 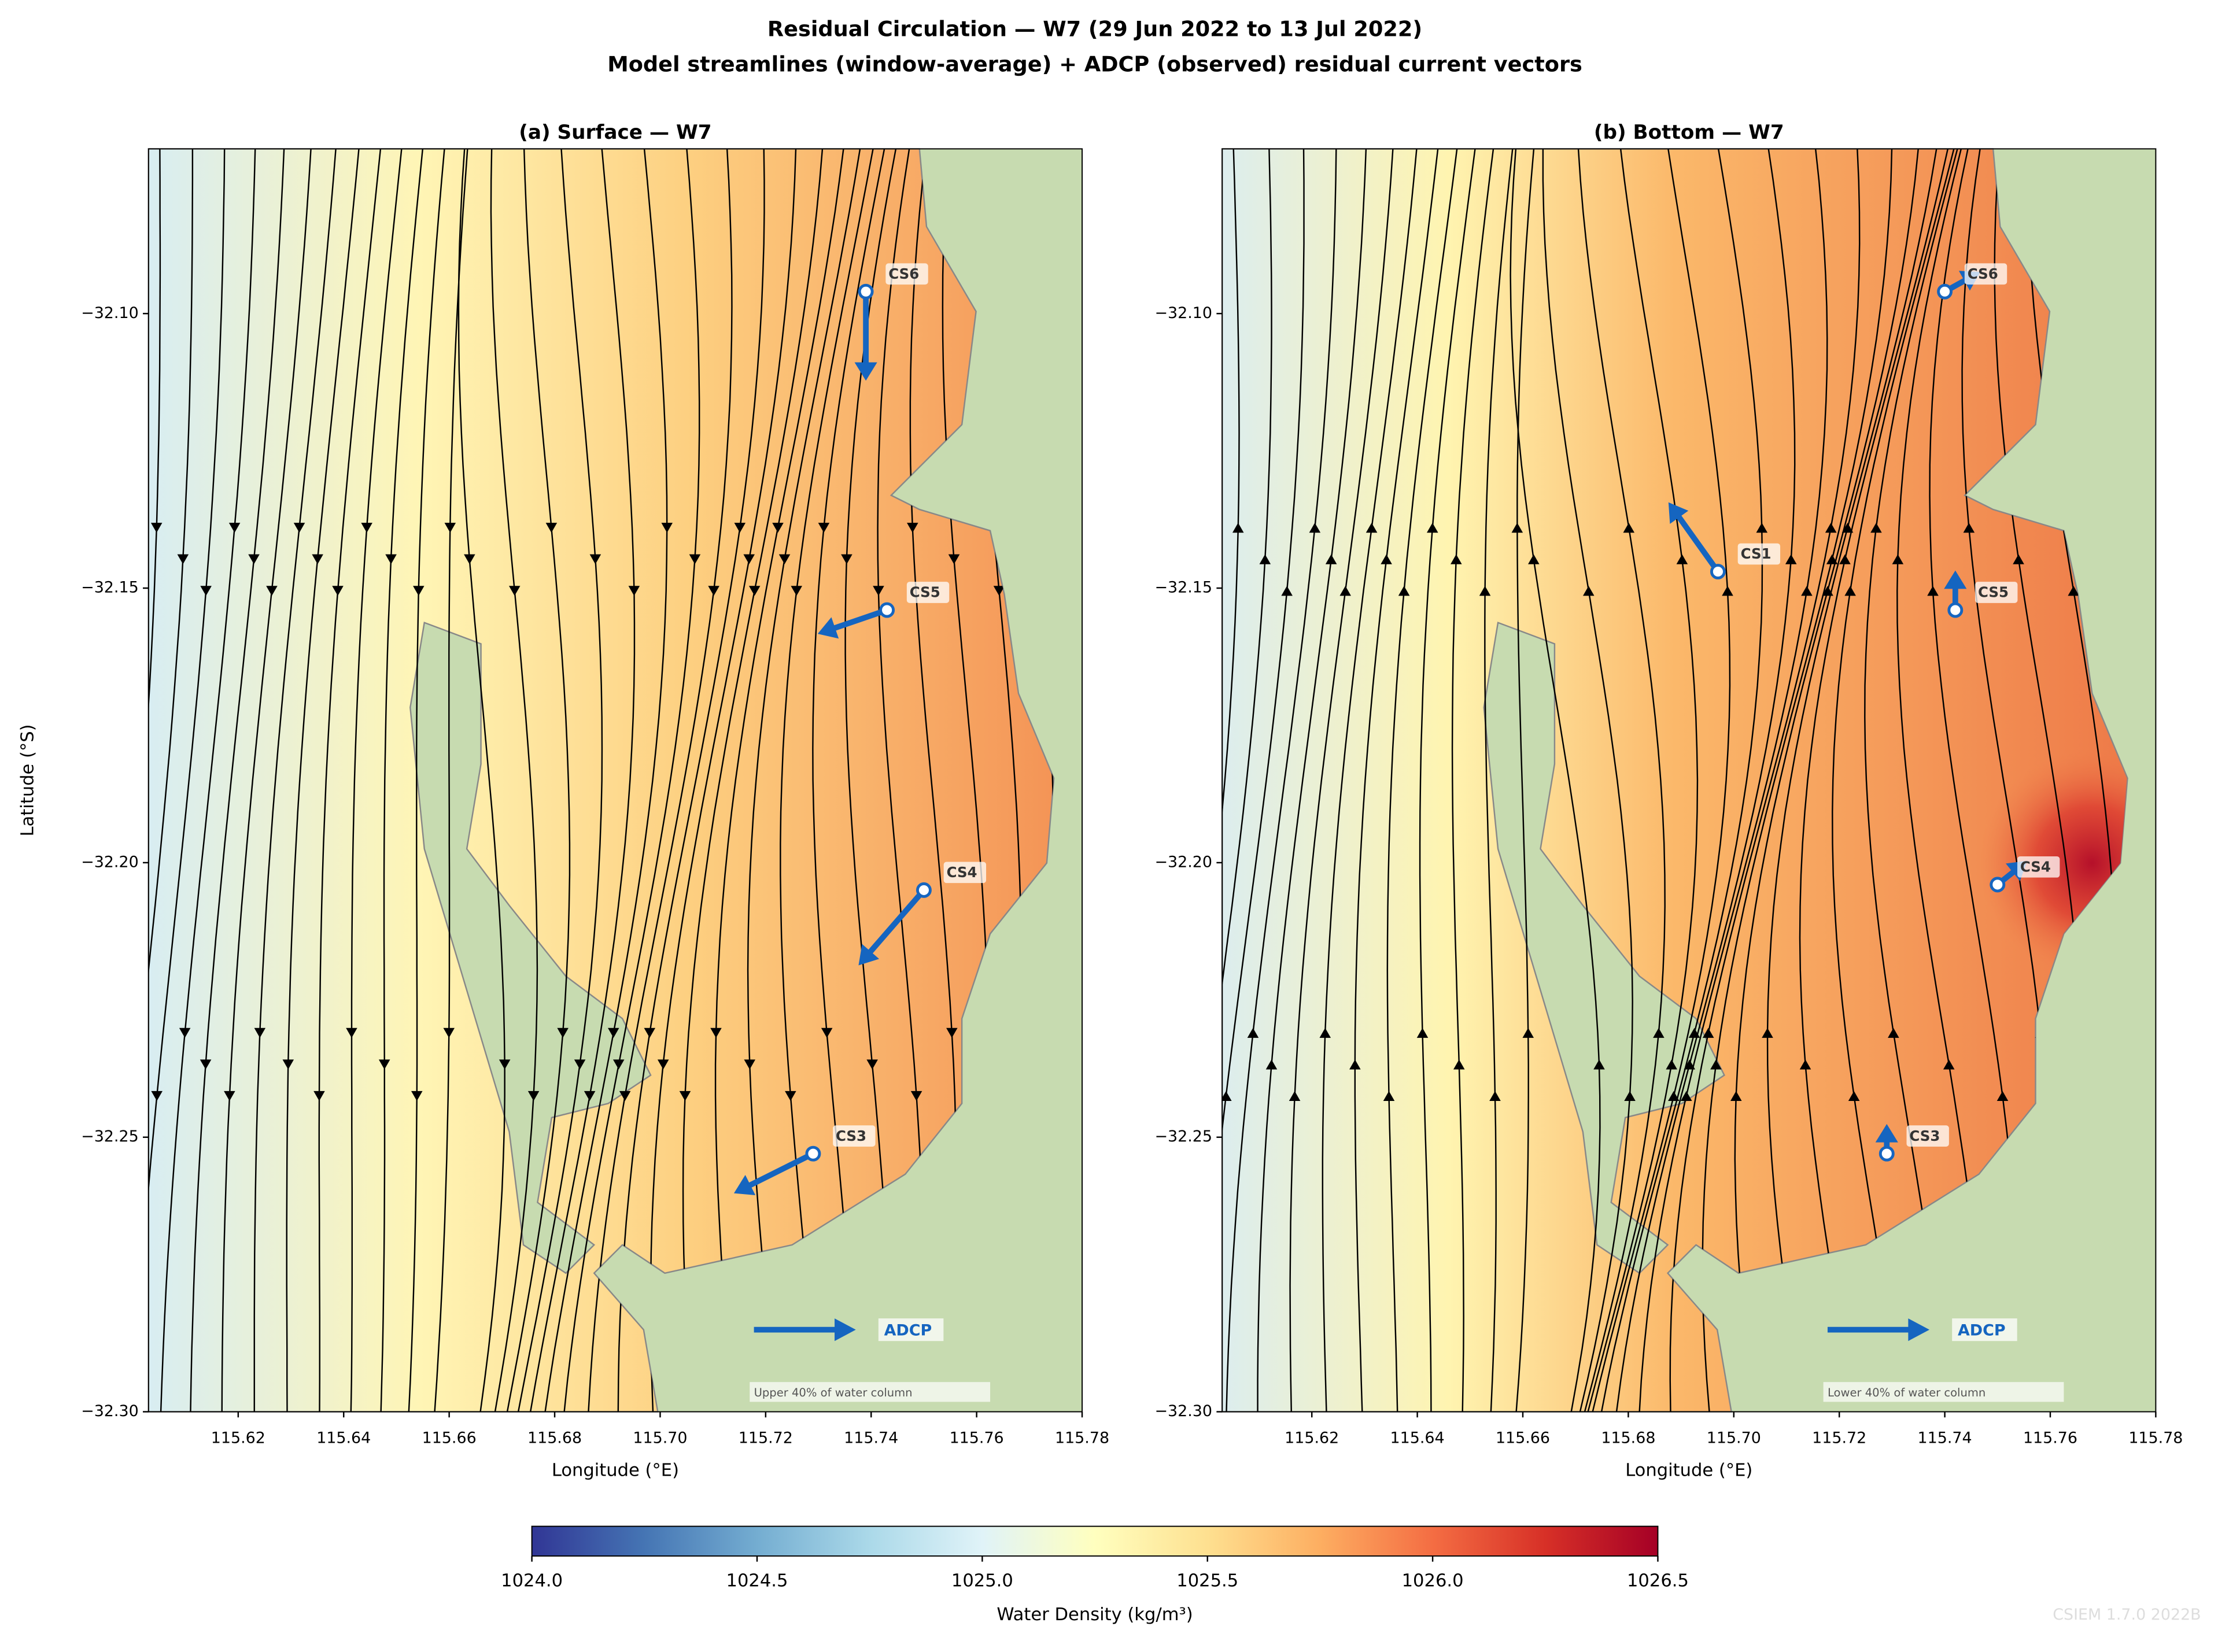 What do you see at coordinates (1312, 1438) in the screenshot?
I see `x-tick-label: 115.62` at bounding box center [1312, 1438].